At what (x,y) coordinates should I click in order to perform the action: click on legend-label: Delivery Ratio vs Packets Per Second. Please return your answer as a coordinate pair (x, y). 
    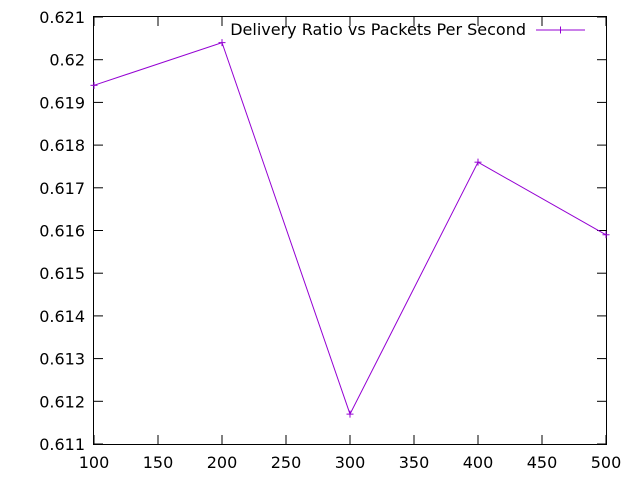
    Looking at the image, I should click on (378, 29).